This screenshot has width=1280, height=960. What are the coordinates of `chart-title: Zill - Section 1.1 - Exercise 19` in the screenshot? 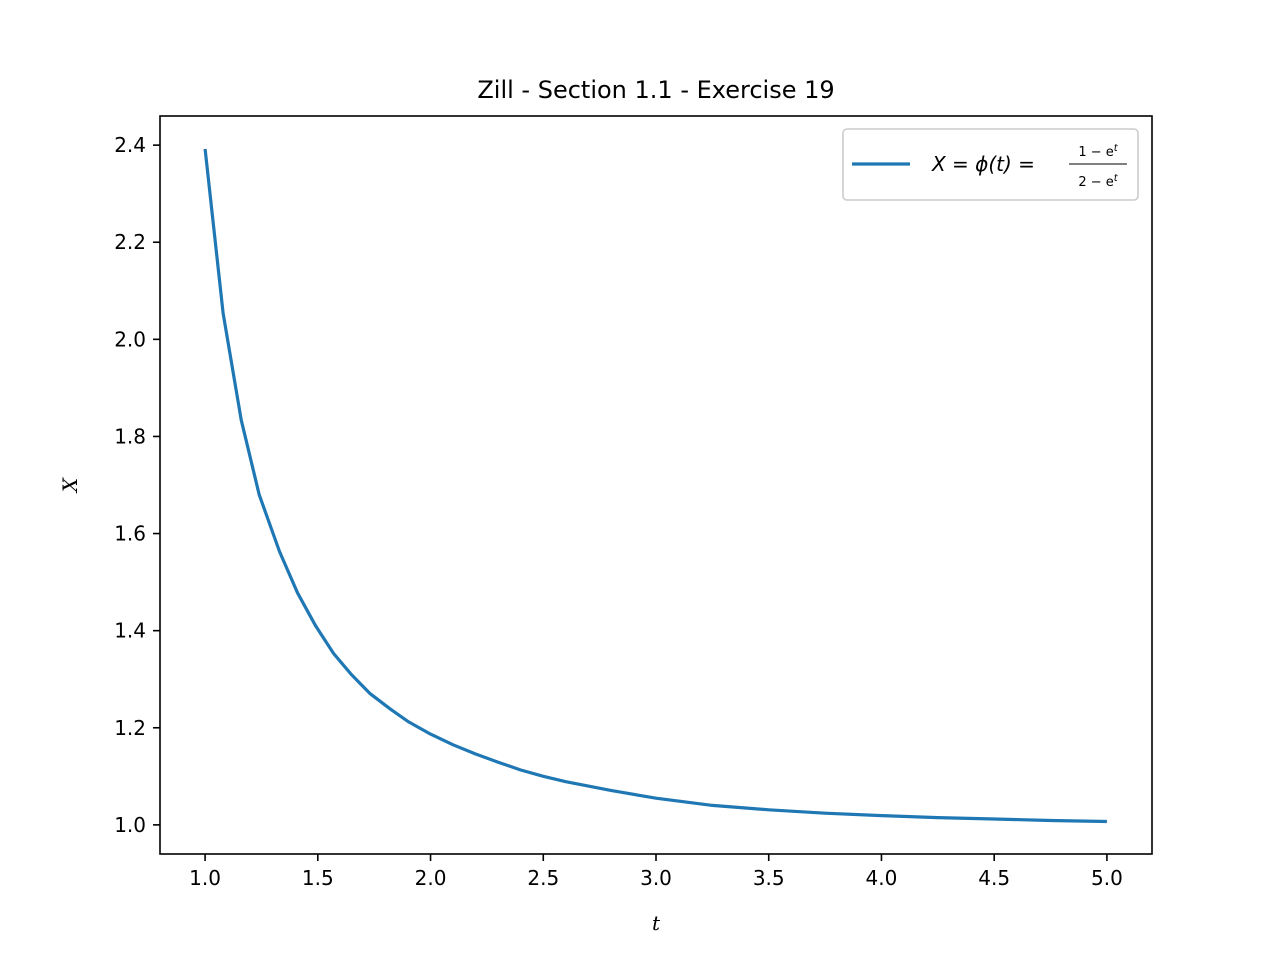 It's located at (655, 90).